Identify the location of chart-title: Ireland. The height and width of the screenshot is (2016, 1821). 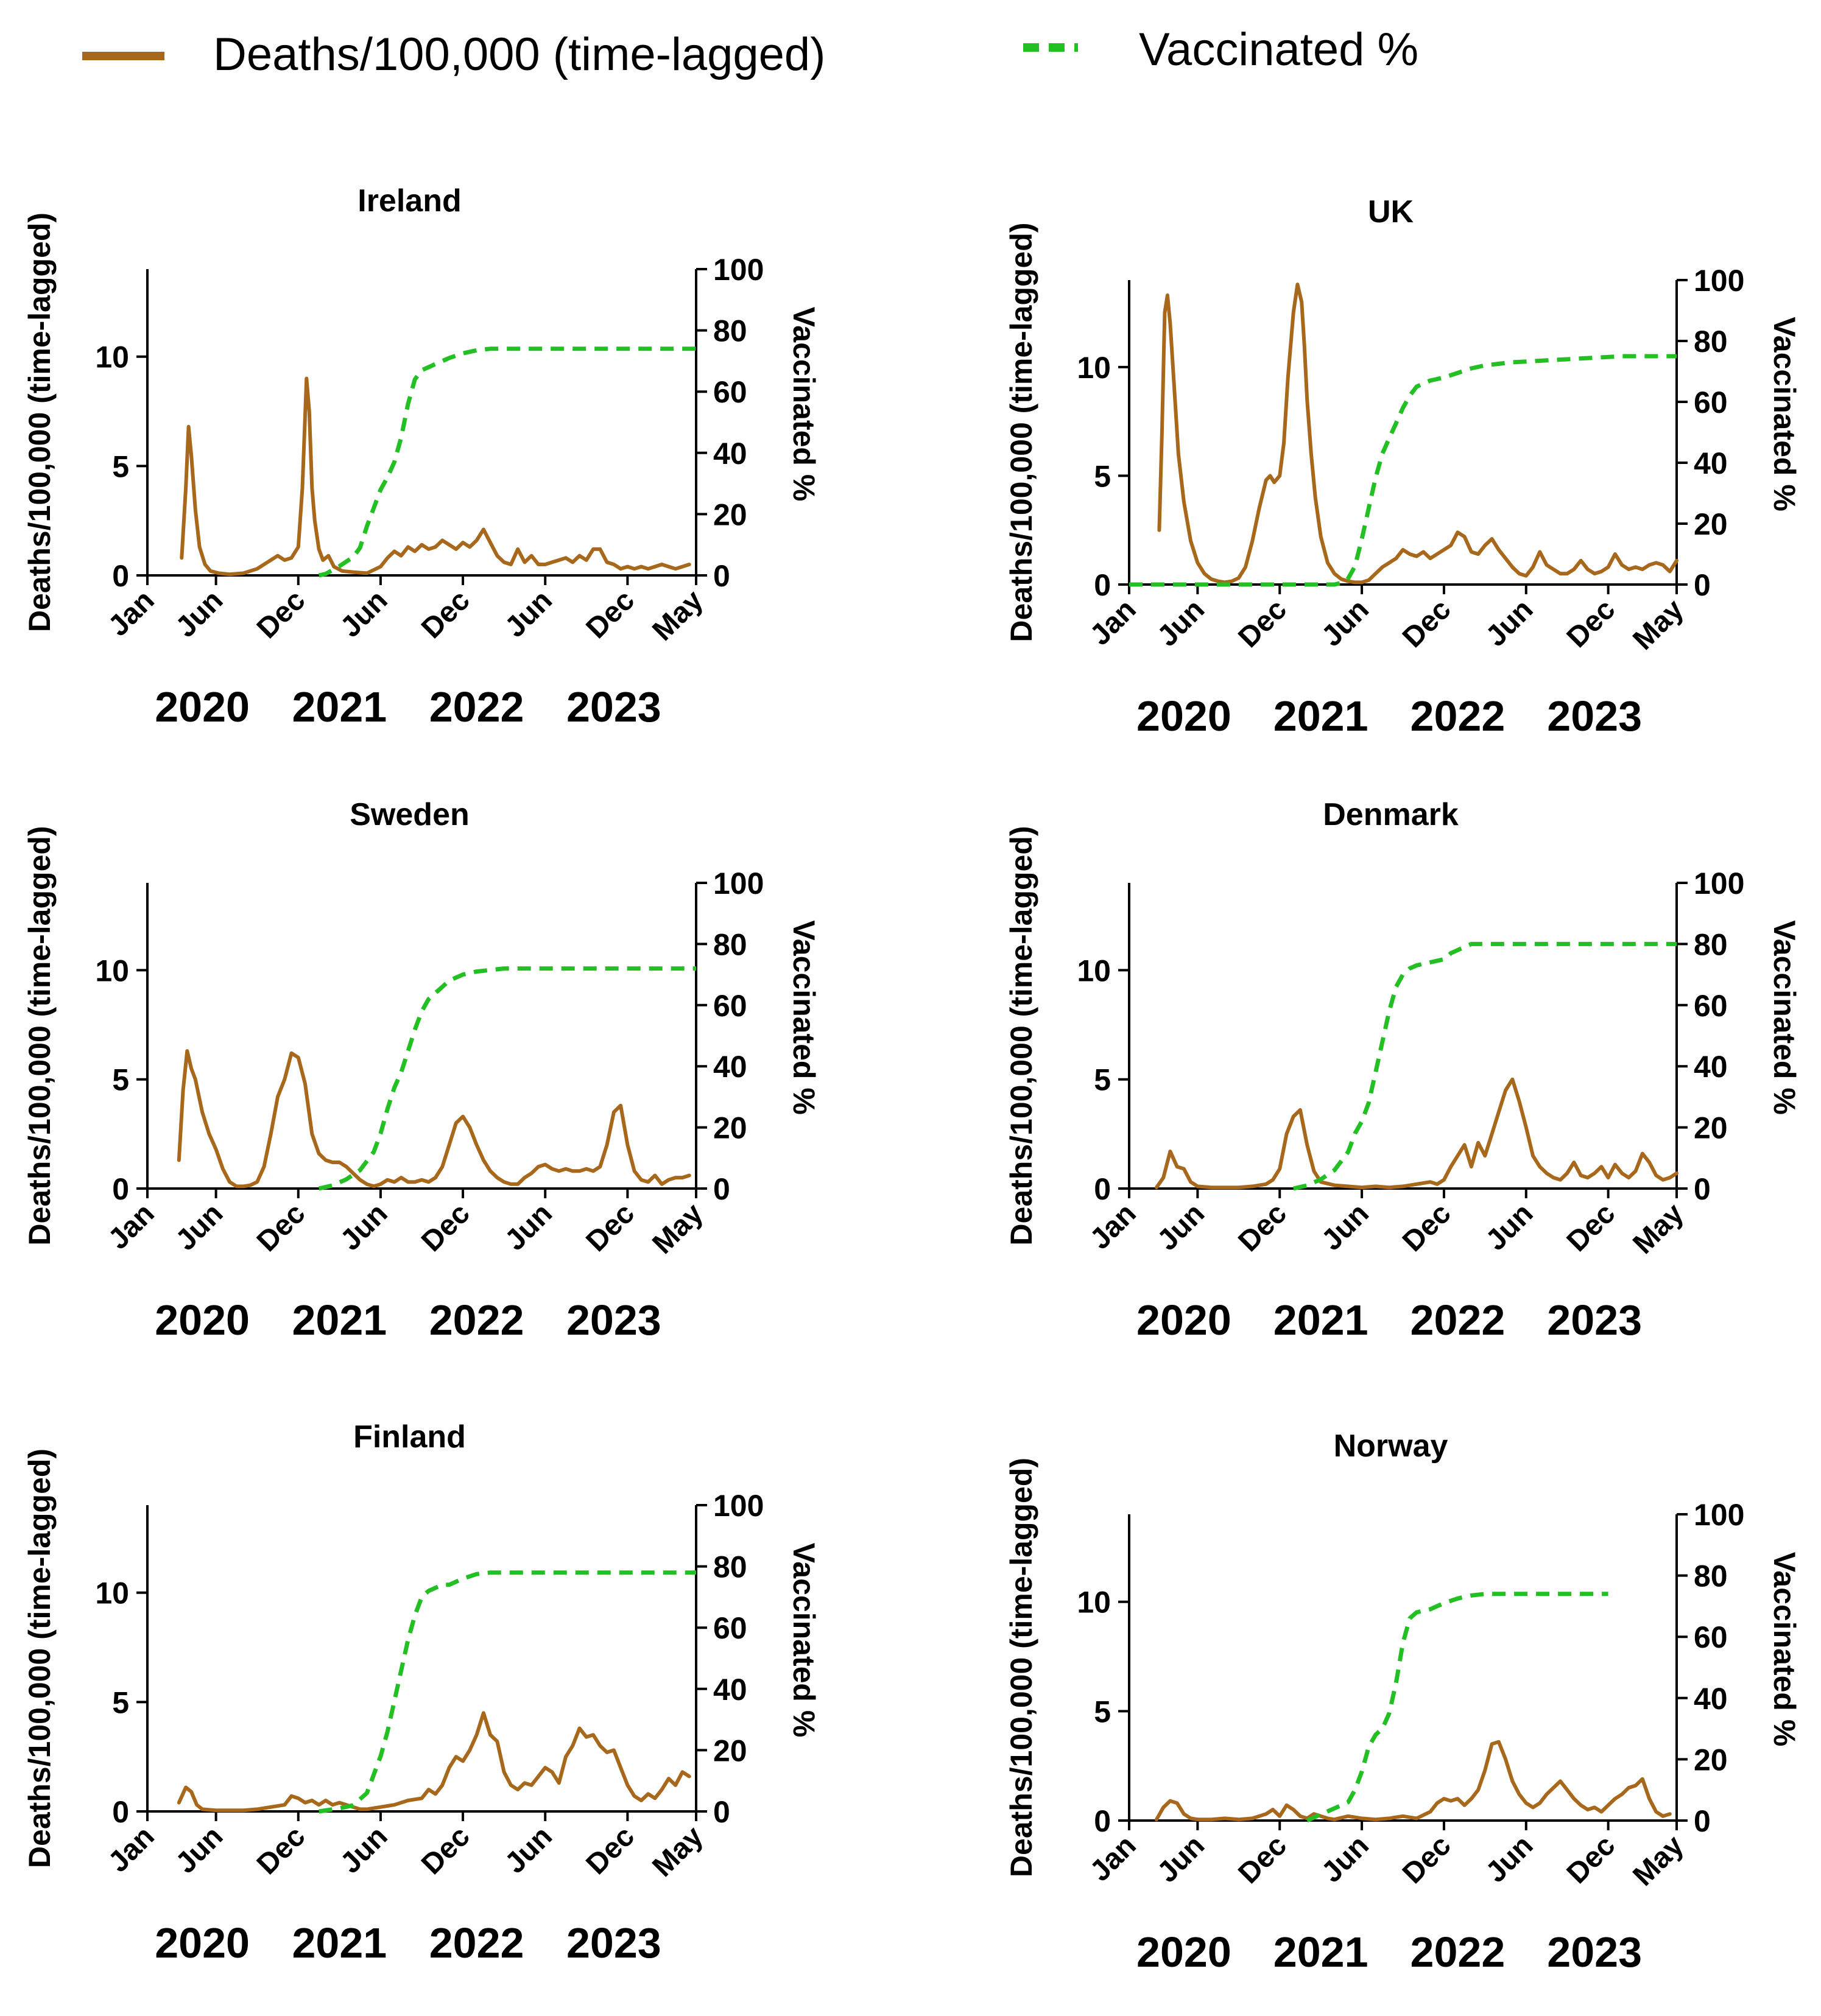
(410, 201).